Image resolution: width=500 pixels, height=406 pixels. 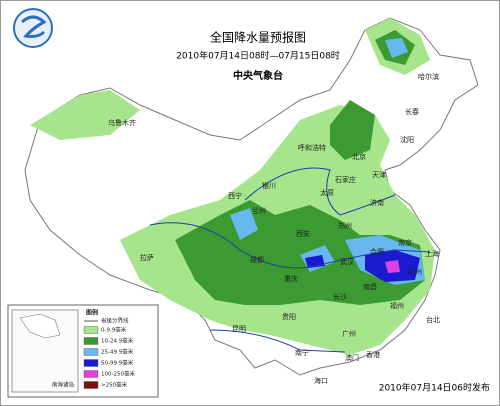 What do you see at coordinates (302, 352) in the screenshot?
I see `city-label: 南宁` at bounding box center [302, 352].